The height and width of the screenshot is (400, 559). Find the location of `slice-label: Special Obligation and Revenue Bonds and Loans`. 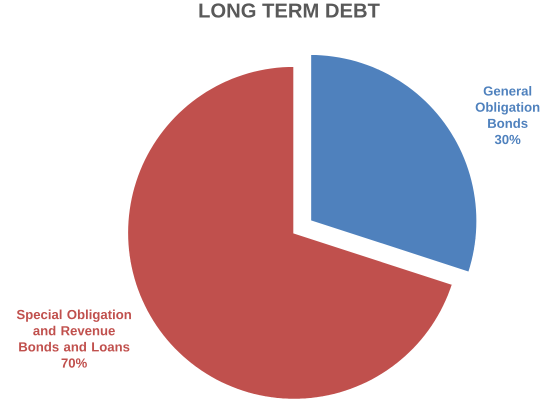

slice-label: Special Obligation and Revenue Bonds and Loans is located at coordinates (73, 330).